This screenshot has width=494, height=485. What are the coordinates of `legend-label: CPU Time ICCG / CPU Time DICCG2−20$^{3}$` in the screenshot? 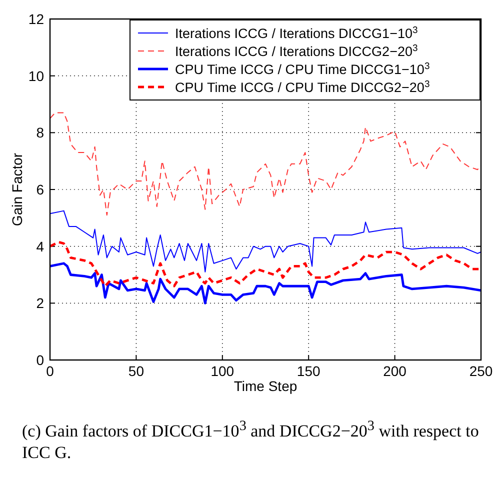 It's located at (302, 86).